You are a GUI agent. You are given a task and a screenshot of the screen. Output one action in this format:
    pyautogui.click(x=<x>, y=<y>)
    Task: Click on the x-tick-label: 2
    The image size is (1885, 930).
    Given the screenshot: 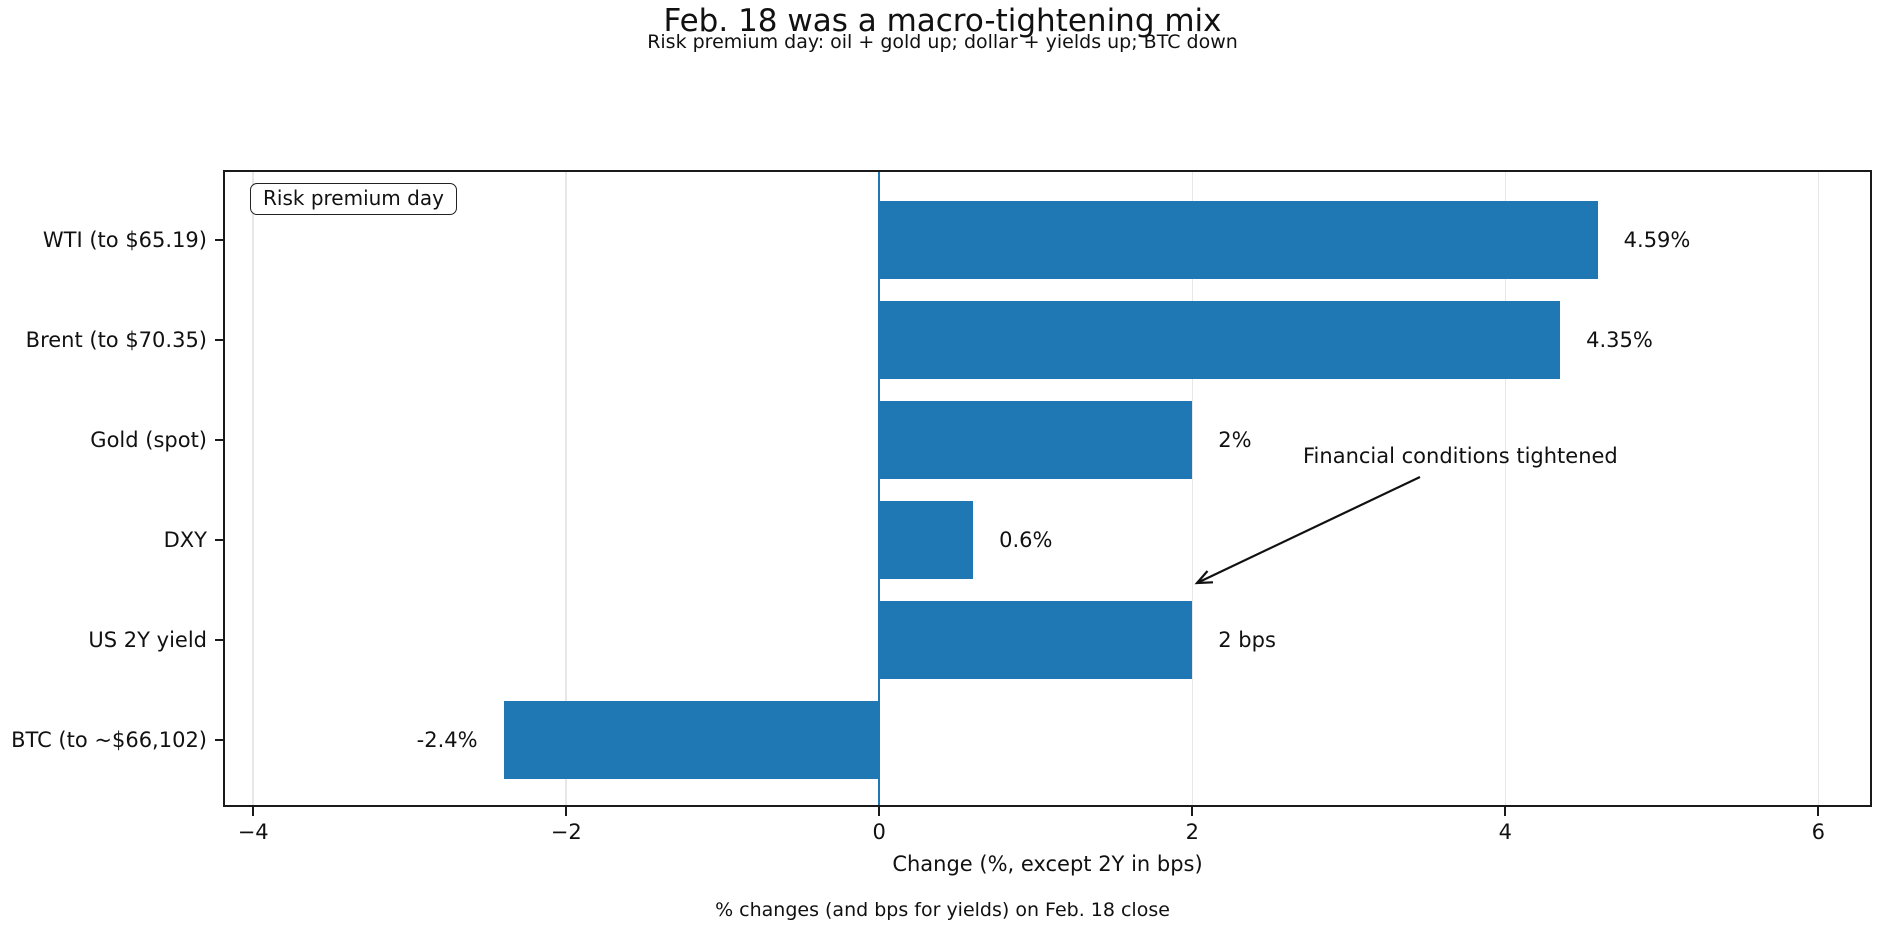 What is the action you would take?
    pyautogui.click(x=1192, y=832)
    